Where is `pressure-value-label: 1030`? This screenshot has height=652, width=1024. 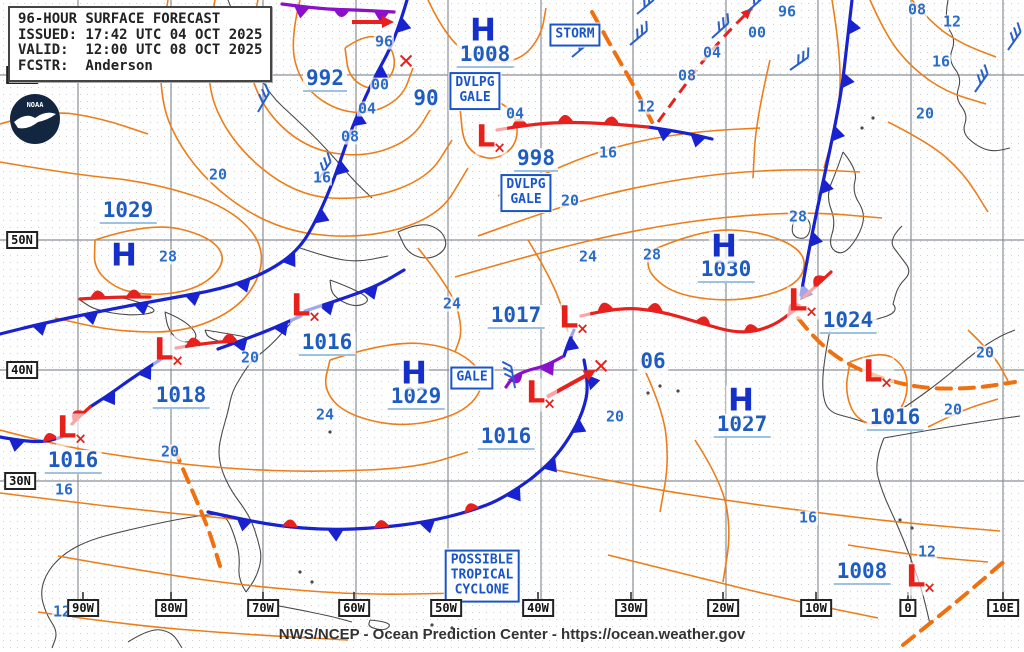 pressure-value-label: 1030 is located at coordinates (726, 271).